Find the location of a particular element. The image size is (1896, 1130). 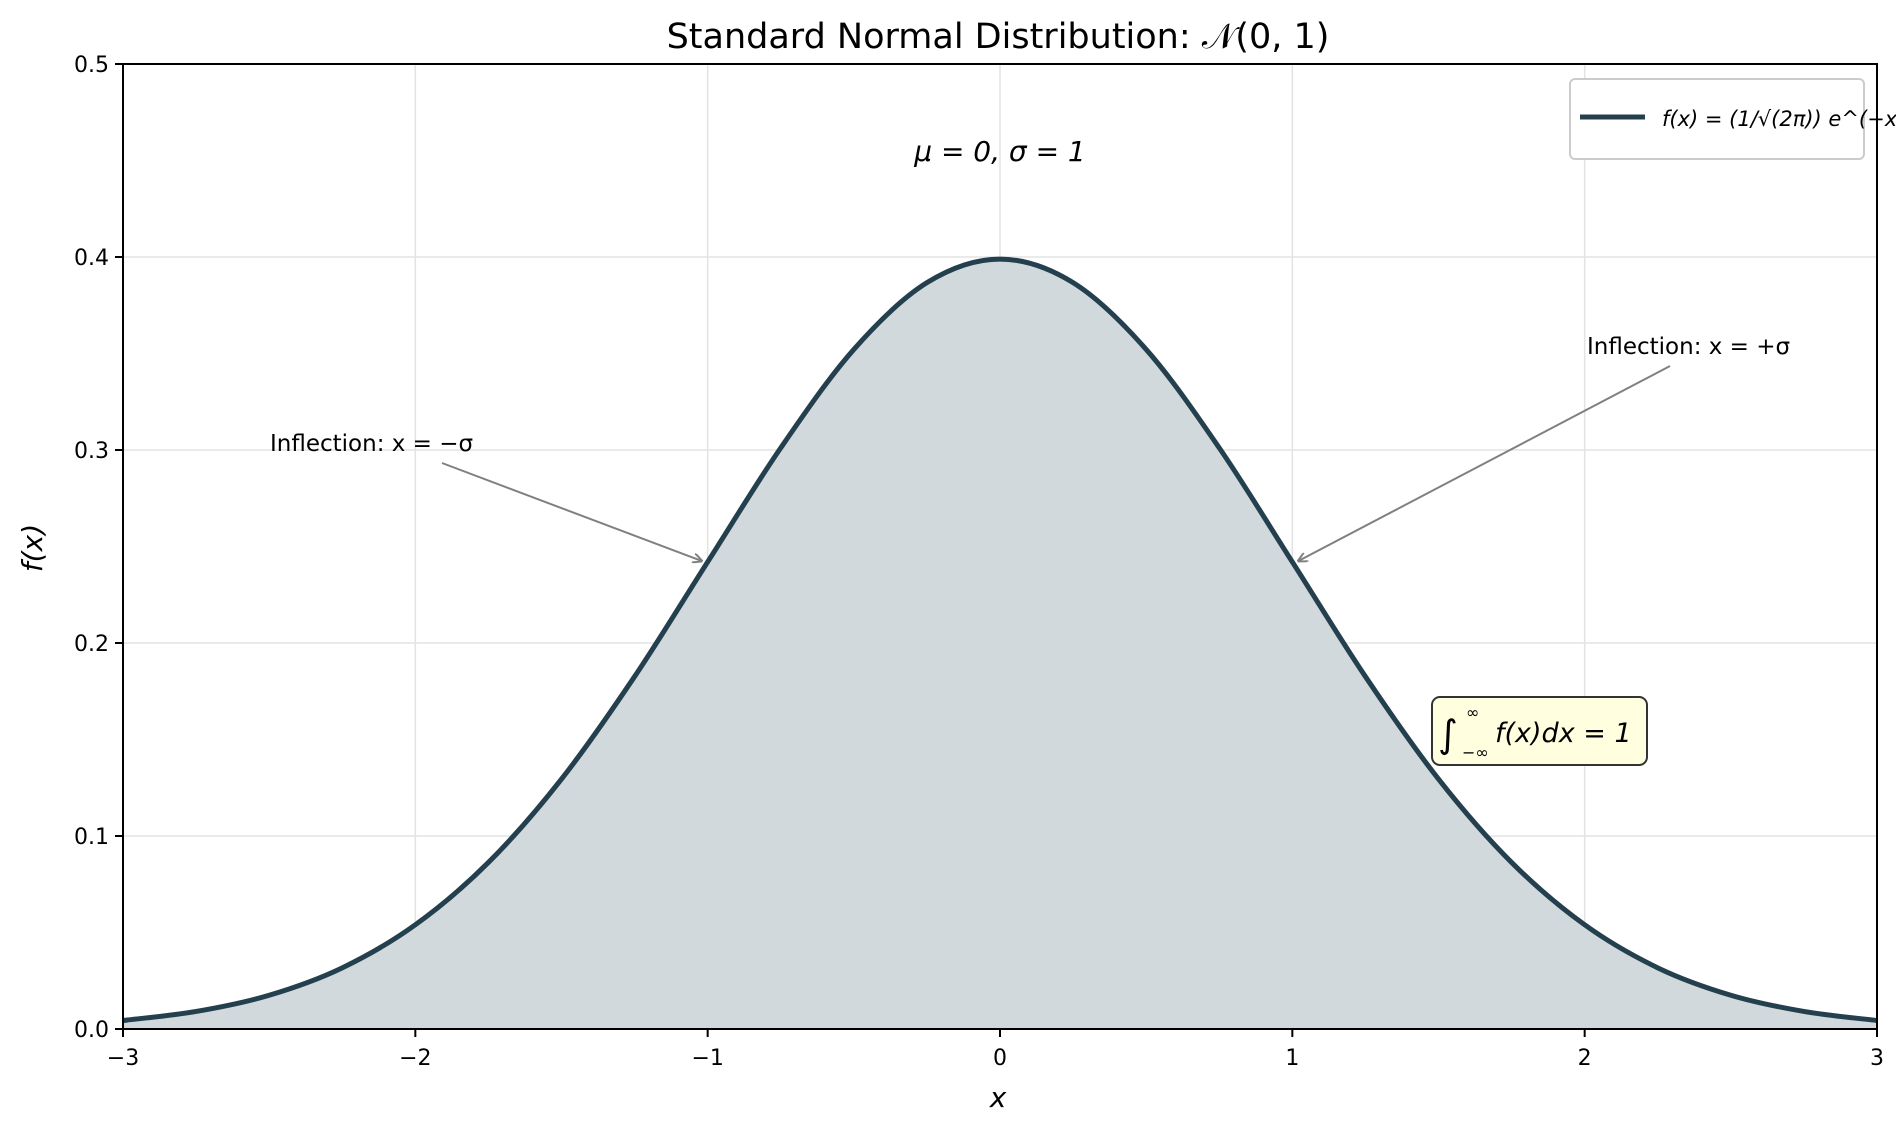

legend: f(x) = (1/√(2π)) e^(−x²/2) is located at coordinates (1732, 119).